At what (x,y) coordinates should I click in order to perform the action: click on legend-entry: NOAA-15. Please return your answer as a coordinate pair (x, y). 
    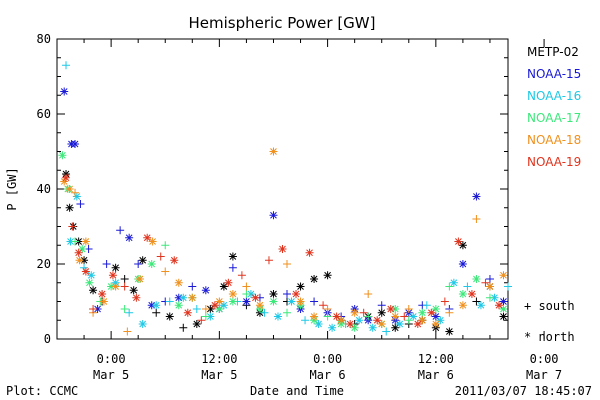
    Looking at the image, I should click on (554, 74).